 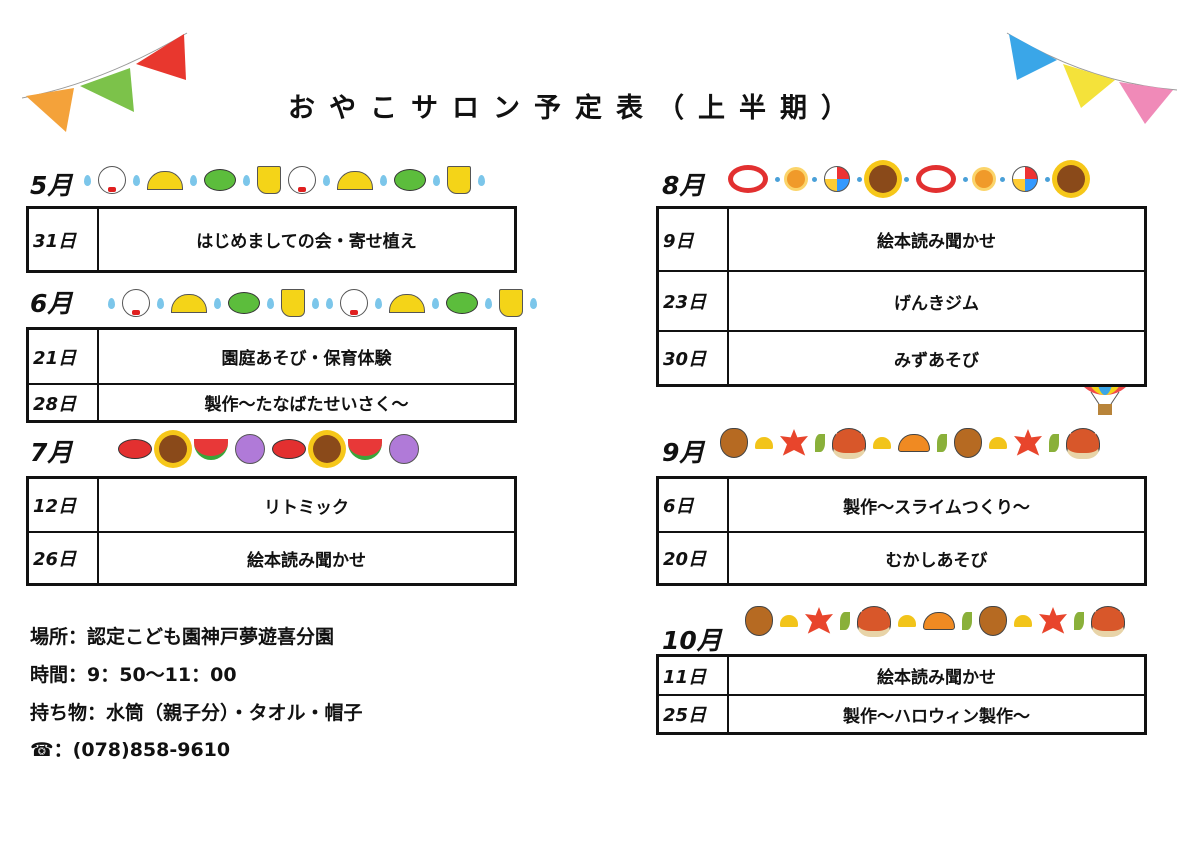 I want to click on table-row: 26日 絵本読み聞かせ, so click(x=271, y=557).